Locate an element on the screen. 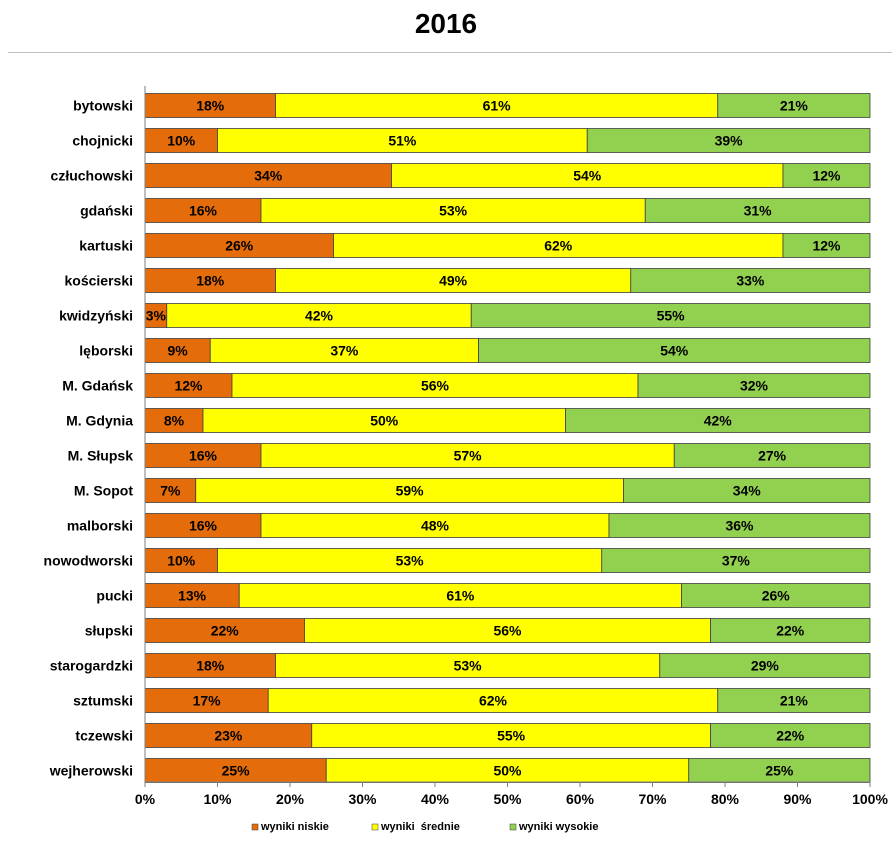 This screenshot has width=892, height=843. data-label: 55% is located at coordinates (671, 316).